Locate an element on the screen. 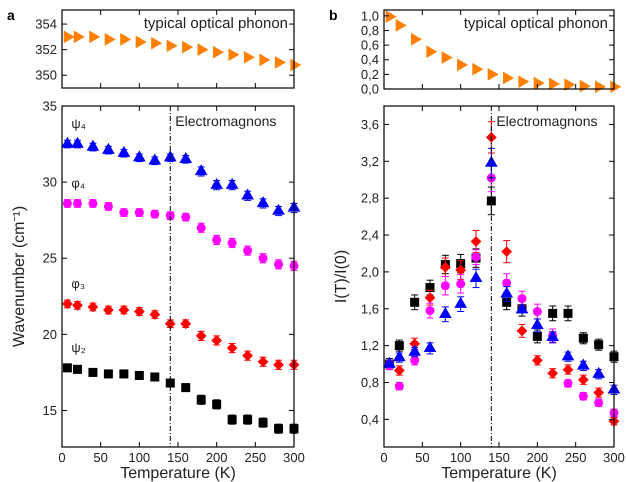 This screenshot has height=482, width=626. y-tick-label: 0,4 is located at coordinates (369, 419).